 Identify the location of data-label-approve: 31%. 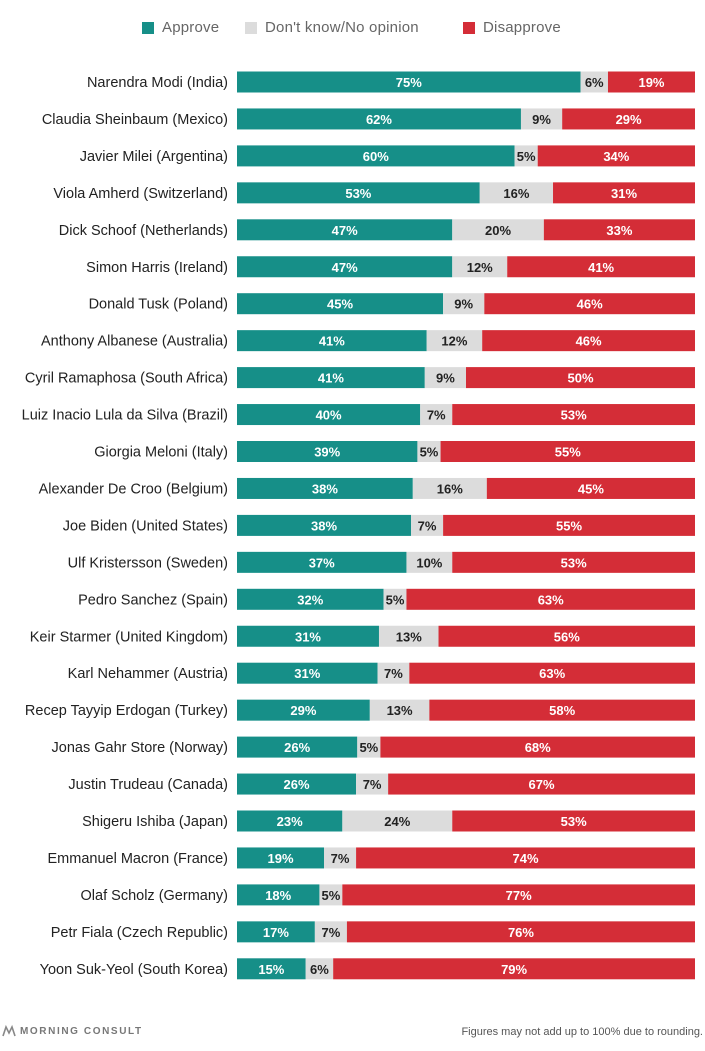
(307, 673).